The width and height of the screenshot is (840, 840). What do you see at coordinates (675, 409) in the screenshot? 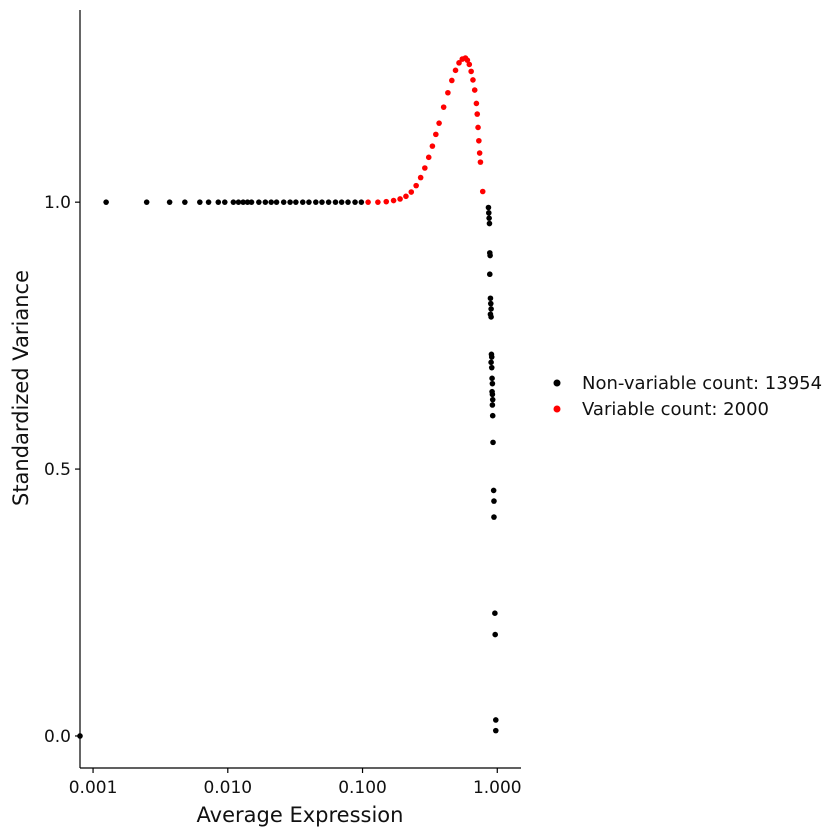
I see `legend-label-variable: Variable count: 2000` at bounding box center [675, 409].